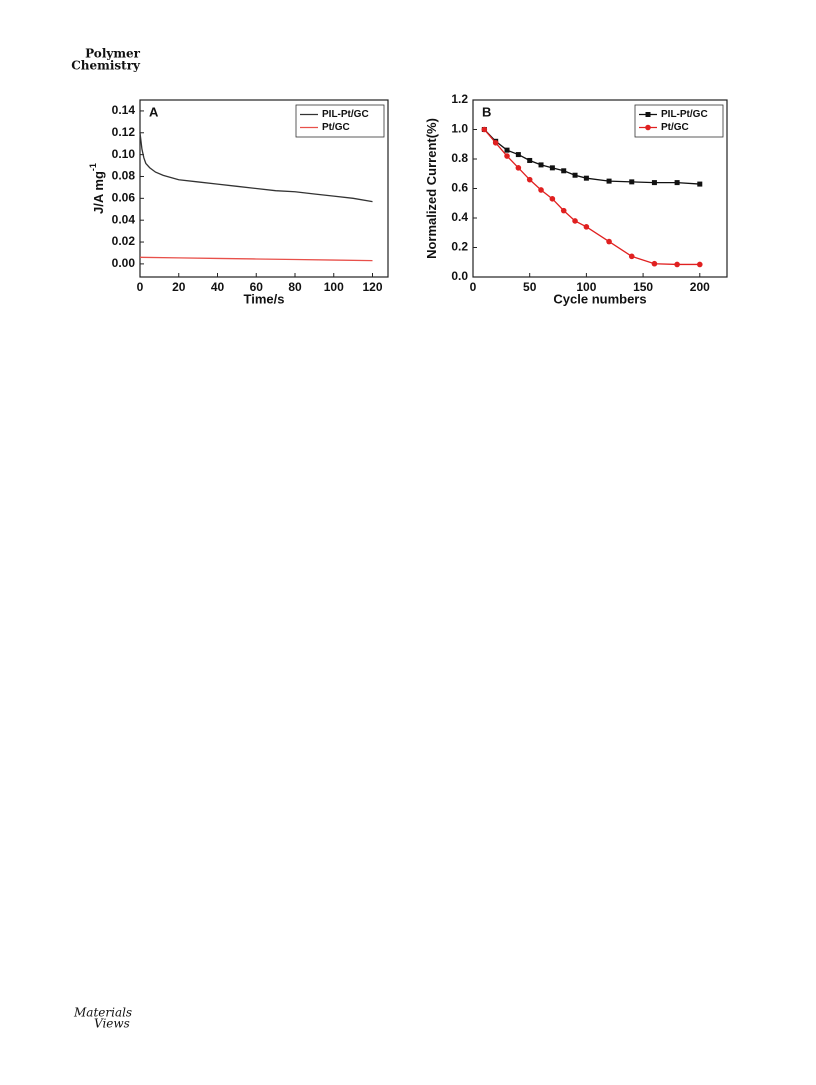 The image size is (816, 1085). I want to click on y-axis-title-text: Normalized Current(%), so click(431, 188).